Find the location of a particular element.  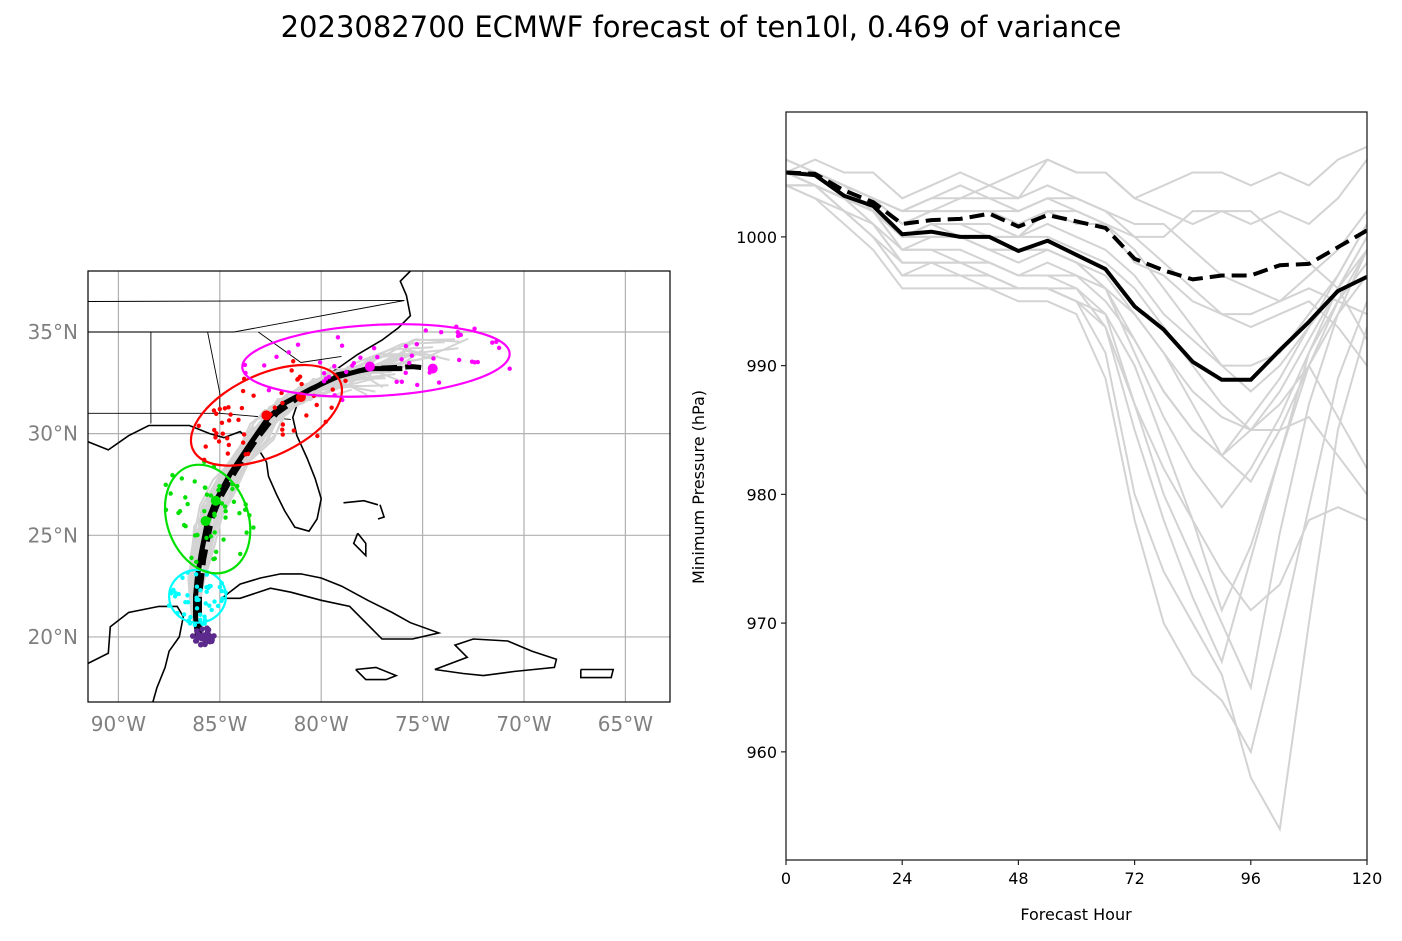

ellipse-48h is located at coordinates (207, 519).